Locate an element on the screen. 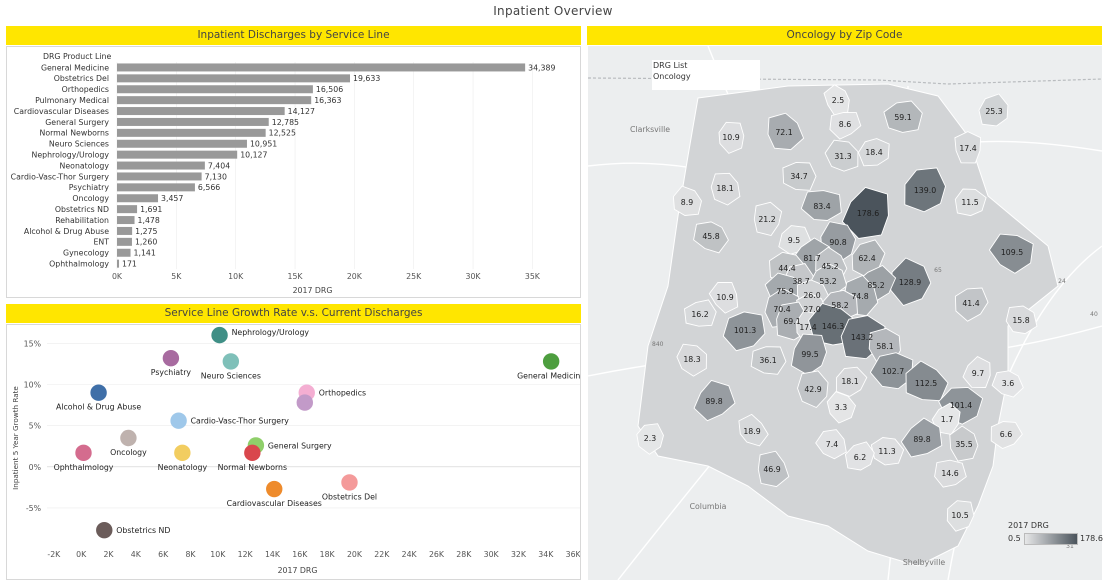 Image resolution: width=1106 pixels, height=585 pixels. zip-region-value: 7.4 is located at coordinates (832, 444).